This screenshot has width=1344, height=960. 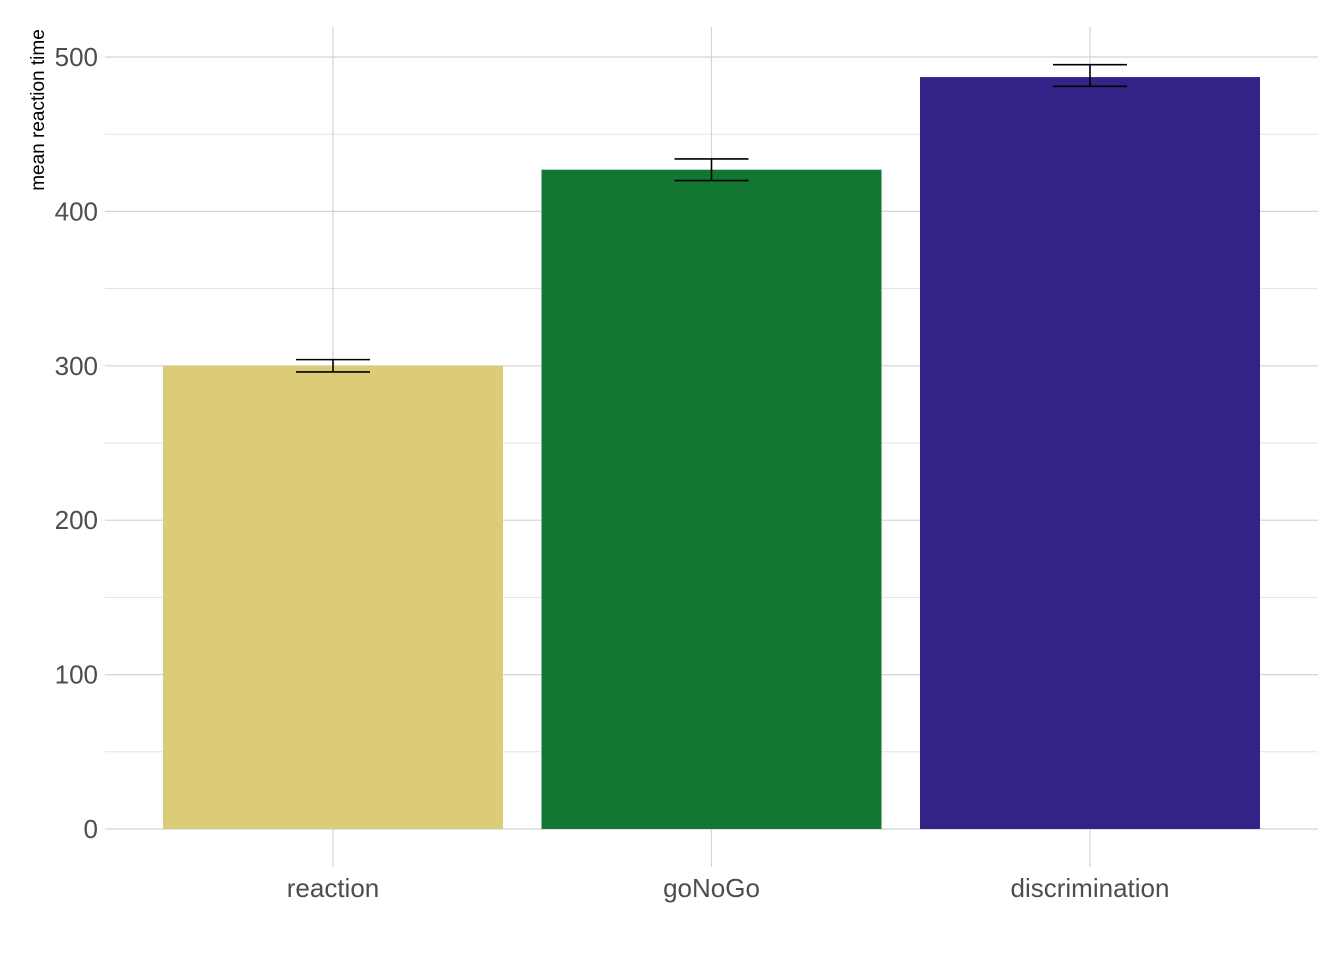 What do you see at coordinates (76, 57) in the screenshot?
I see `y-tick-label: 500` at bounding box center [76, 57].